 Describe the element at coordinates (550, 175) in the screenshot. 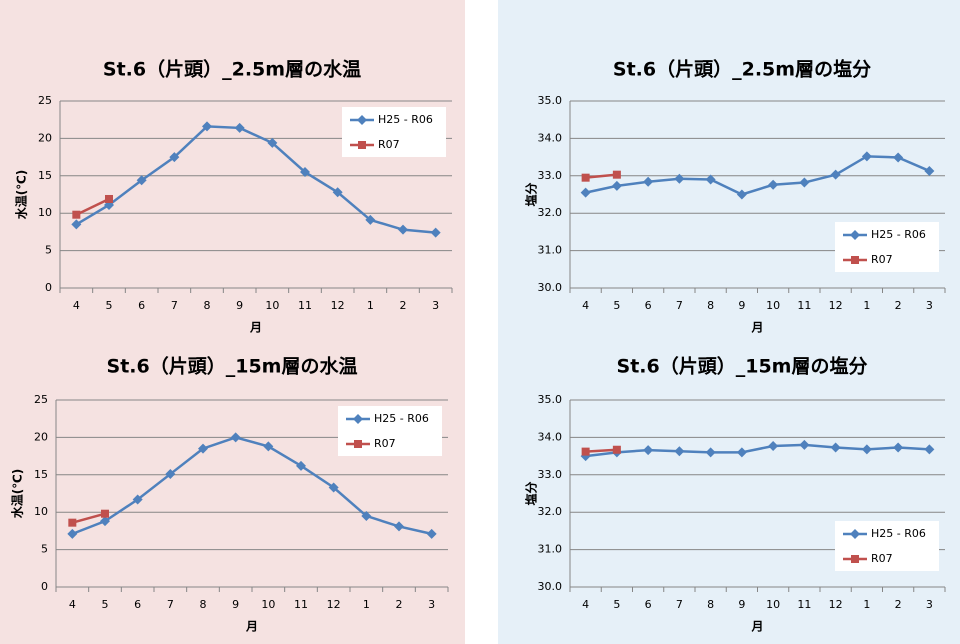

I see `y-tick-label: 33.0` at that location.